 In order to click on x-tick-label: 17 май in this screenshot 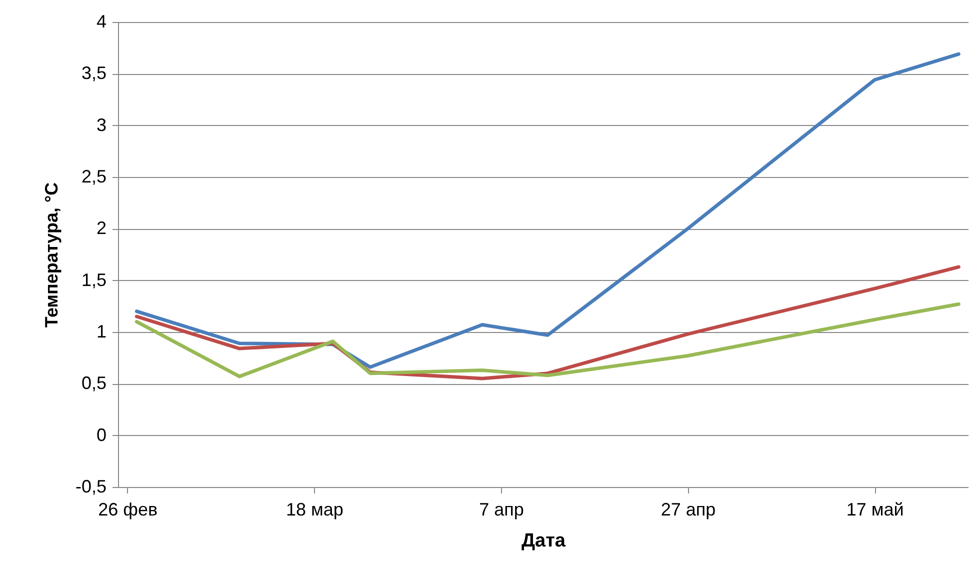, I will do `click(875, 510)`.